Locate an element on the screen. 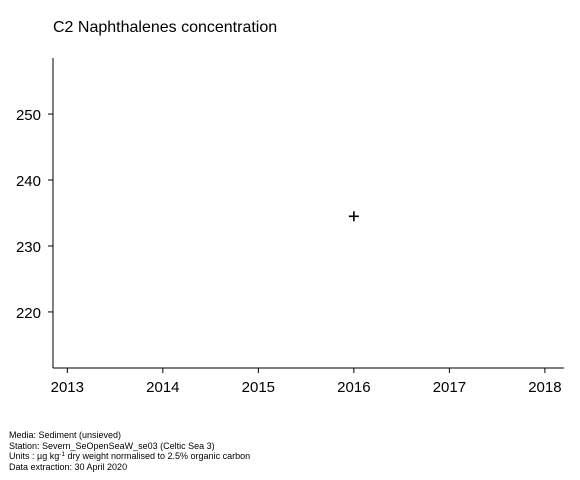 The height and width of the screenshot is (480, 580). x-axis: 2013 2014 2015 2016 2017 2018 is located at coordinates (306, 382).